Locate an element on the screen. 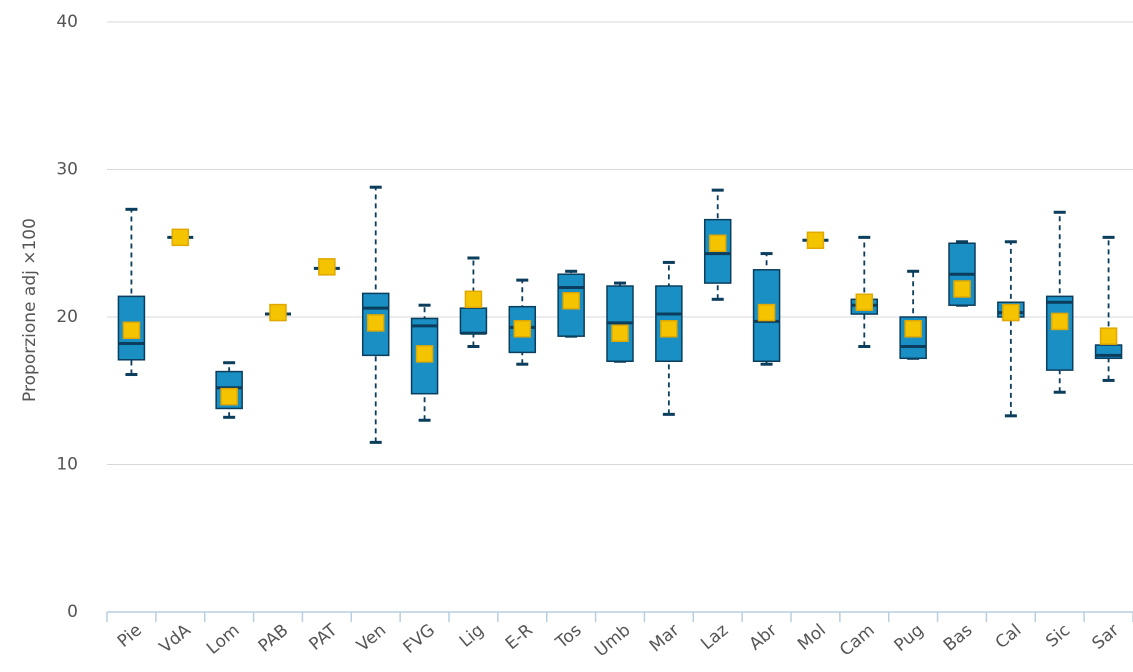 The height and width of the screenshot is (672, 1133). x-tick-label: PAB is located at coordinates (274, 638).